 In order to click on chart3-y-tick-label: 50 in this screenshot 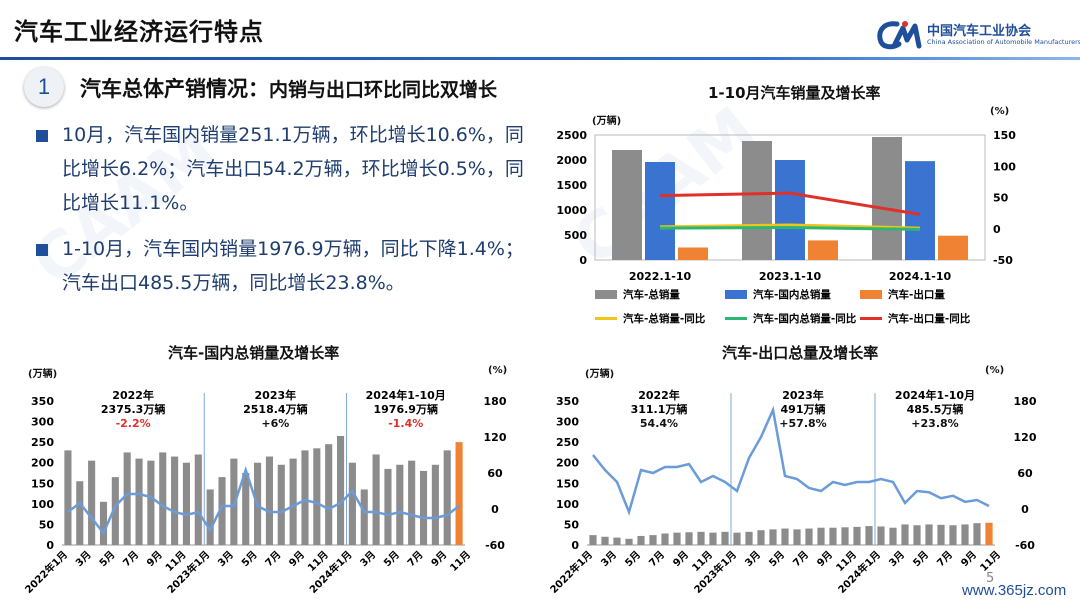, I will do `click(572, 524)`.